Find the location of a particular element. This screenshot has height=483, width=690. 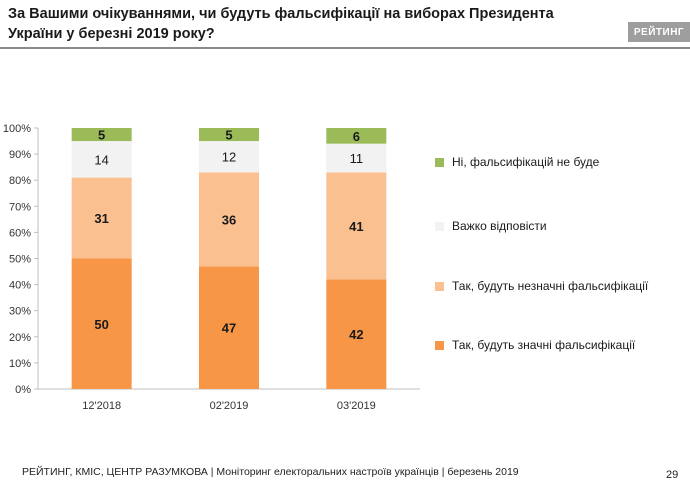

legend-item: Так, будуть значні фальсифікації is located at coordinates (535, 345).